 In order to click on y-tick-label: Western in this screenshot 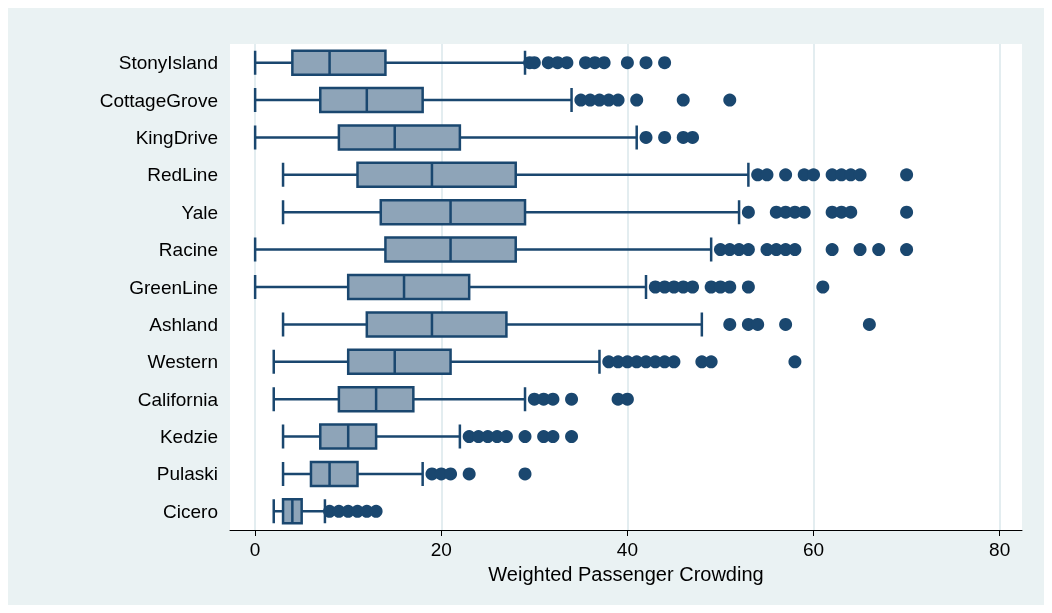, I will do `click(182, 362)`.